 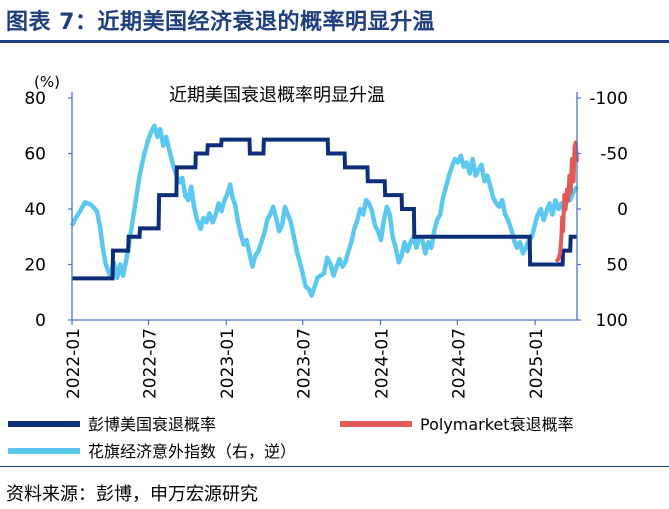 What do you see at coordinates (459, 363) in the screenshot?
I see `x-tick-label: 2024-07` at bounding box center [459, 363].